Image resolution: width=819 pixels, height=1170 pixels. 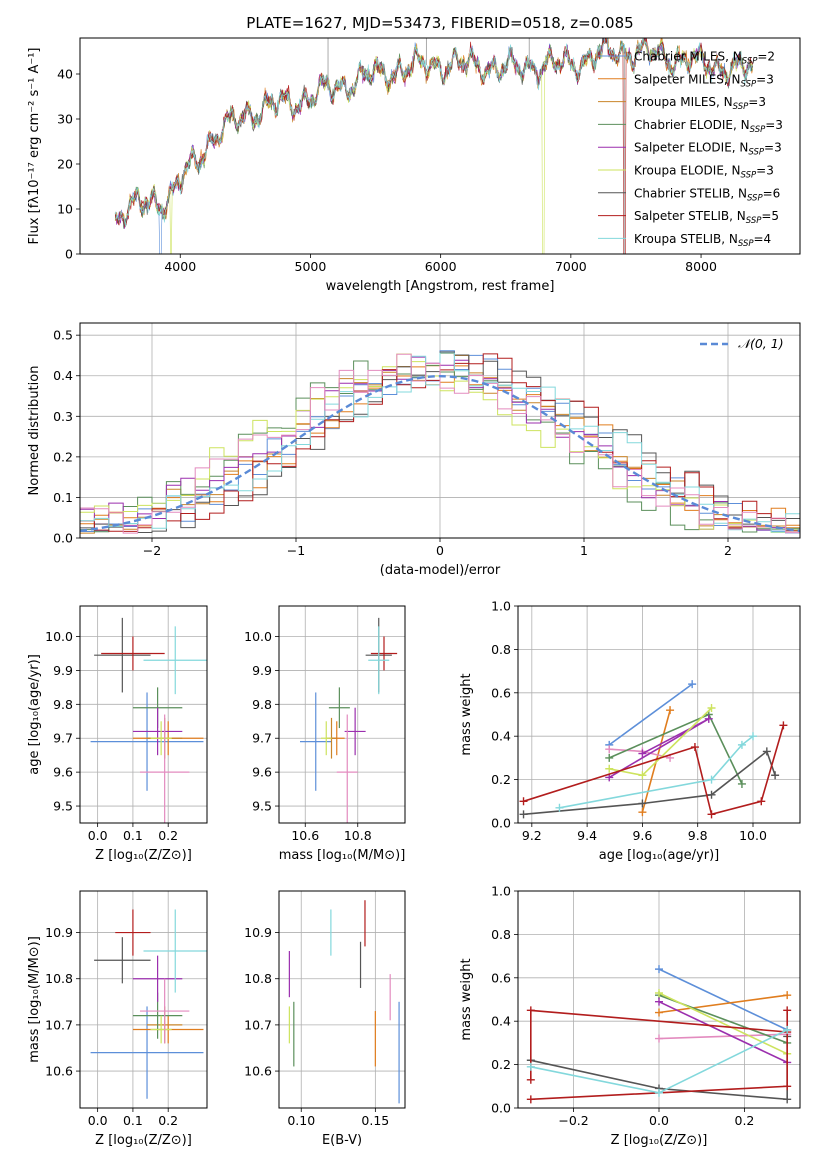 I want to click on spectrum-series-salpeter_stelib, so click(x=433, y=146).